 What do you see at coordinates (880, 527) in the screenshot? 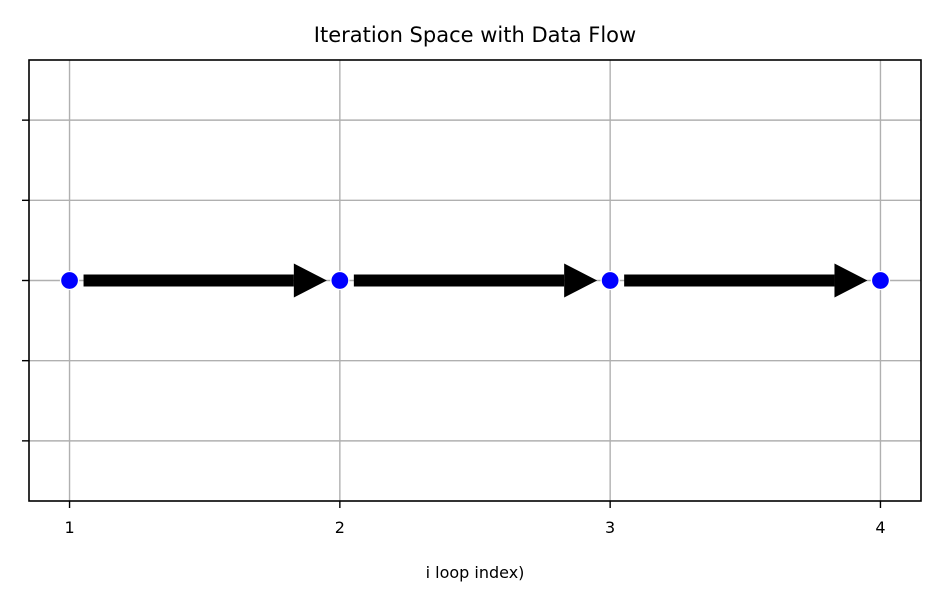
I see `x-tick-label: 4` at bounding box center [880, 527].